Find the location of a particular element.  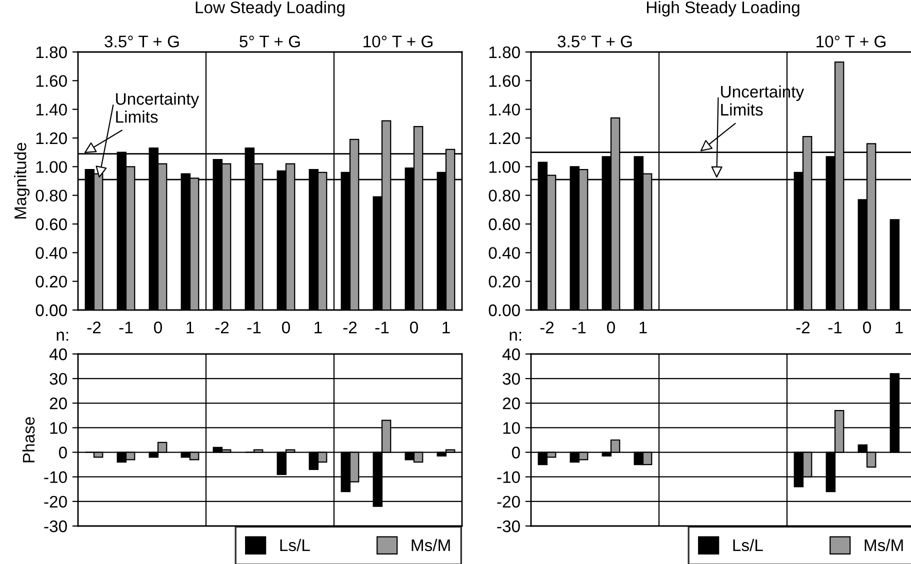

chart-title: Low Steady Loading is located at coordinates (270, 9).